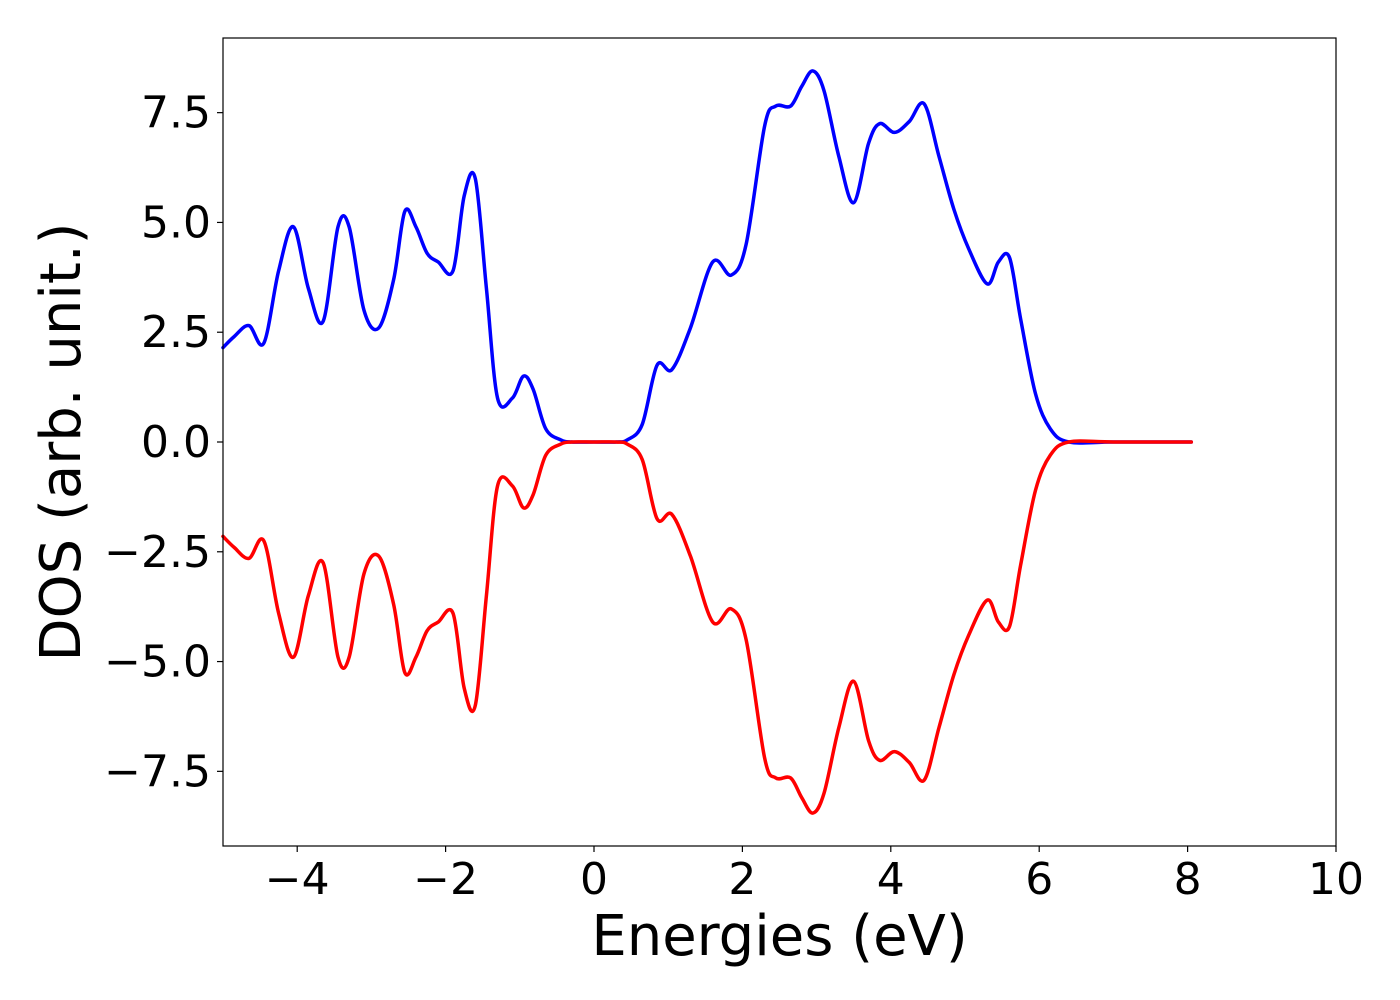 The height and width of the screenshot is (1000, 1400). I want to click on x-tick-label: 10, so click(1336, 879).